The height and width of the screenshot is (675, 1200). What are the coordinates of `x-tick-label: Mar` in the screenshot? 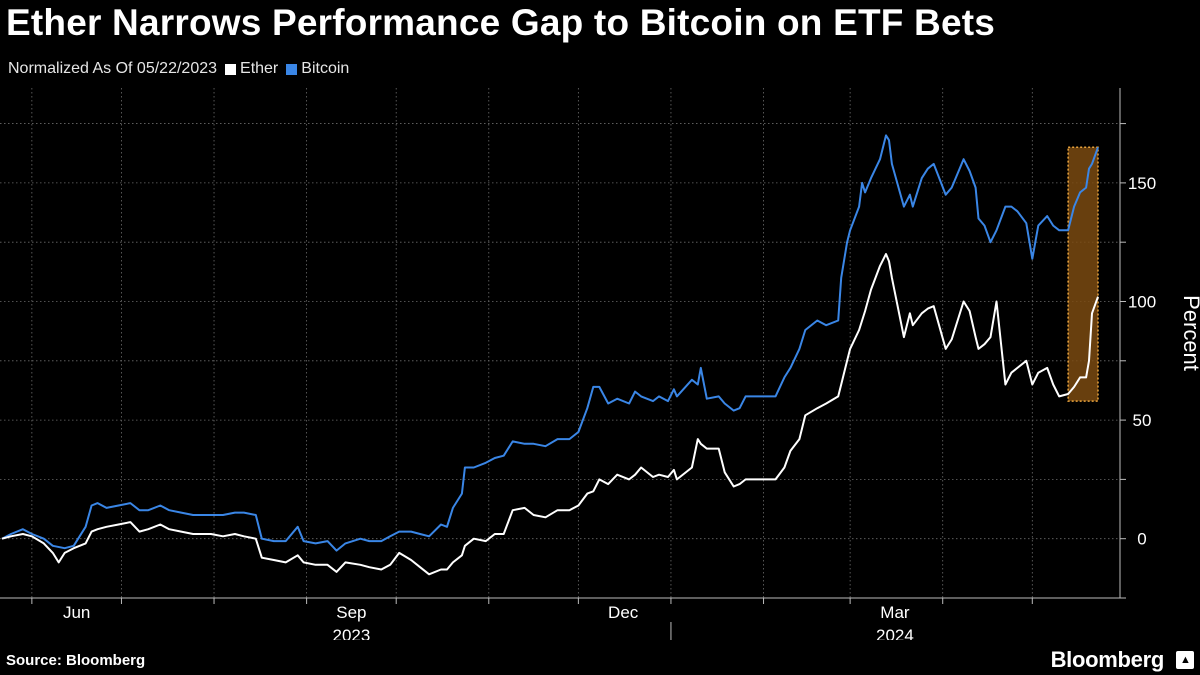 It's located at (895, 612).